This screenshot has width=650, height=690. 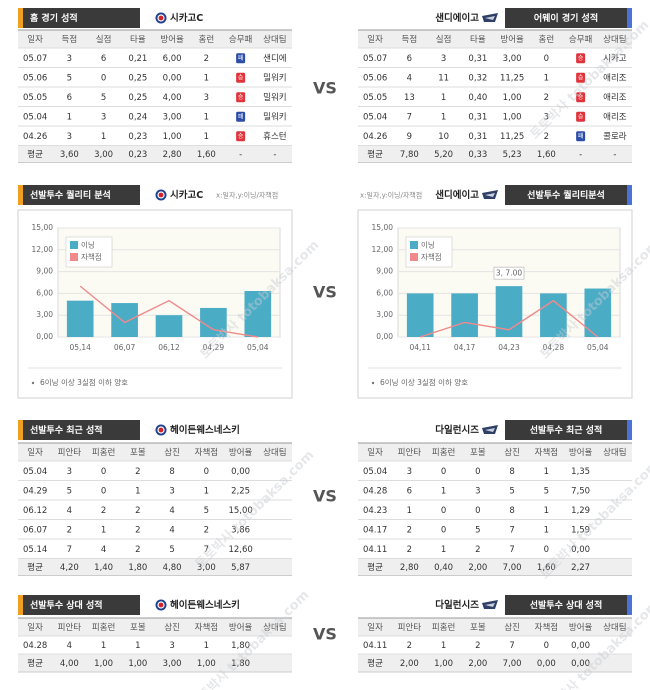 What do you see at coordinates (580, 472) in the screenshot?
I see `table-cell: 1,35` at bounding box center [580, 472].